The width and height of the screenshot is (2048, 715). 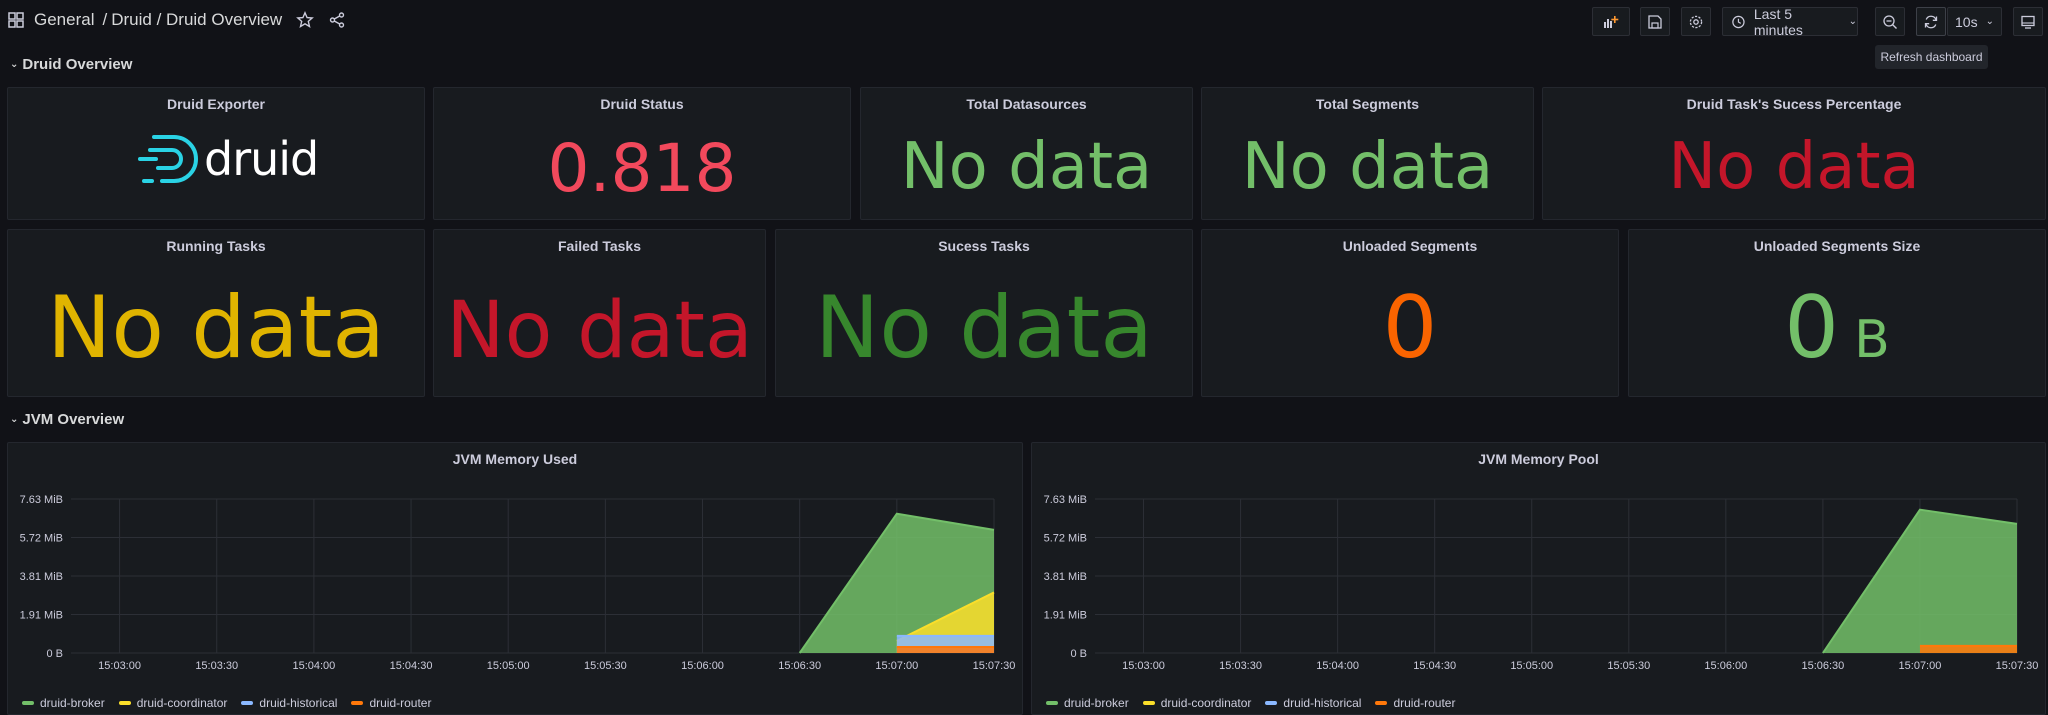 I want to click on stat-unit: B, so click(x=1872, y=340).